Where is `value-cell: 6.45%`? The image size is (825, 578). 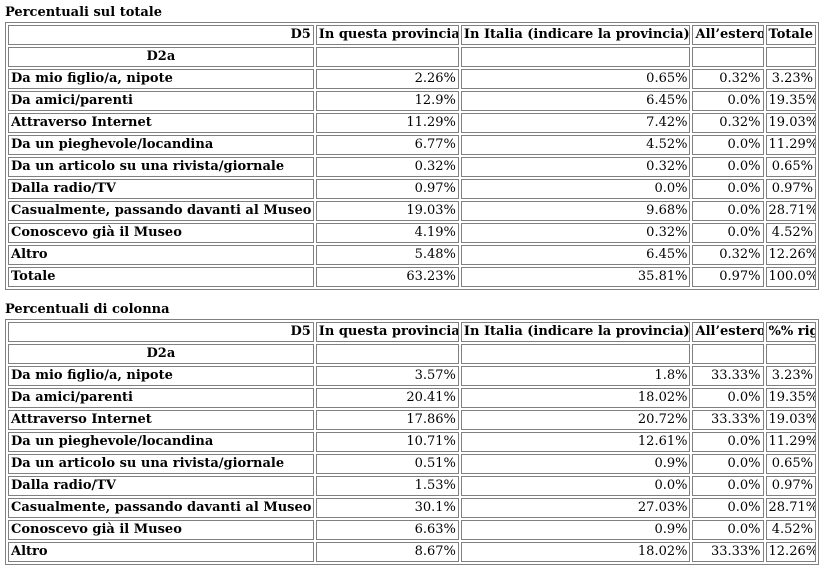
value-cell: 6.45% is located at coordinates (575, 101).